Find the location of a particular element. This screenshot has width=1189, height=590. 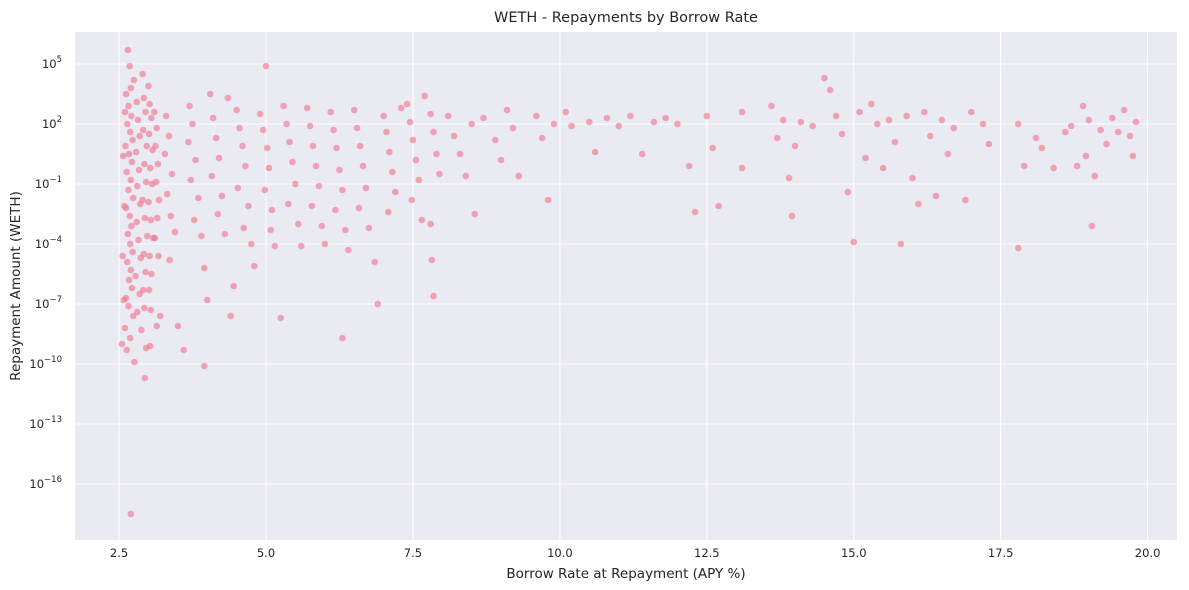

x-tick-label: 2.5 is located at coordinates (119, 553).